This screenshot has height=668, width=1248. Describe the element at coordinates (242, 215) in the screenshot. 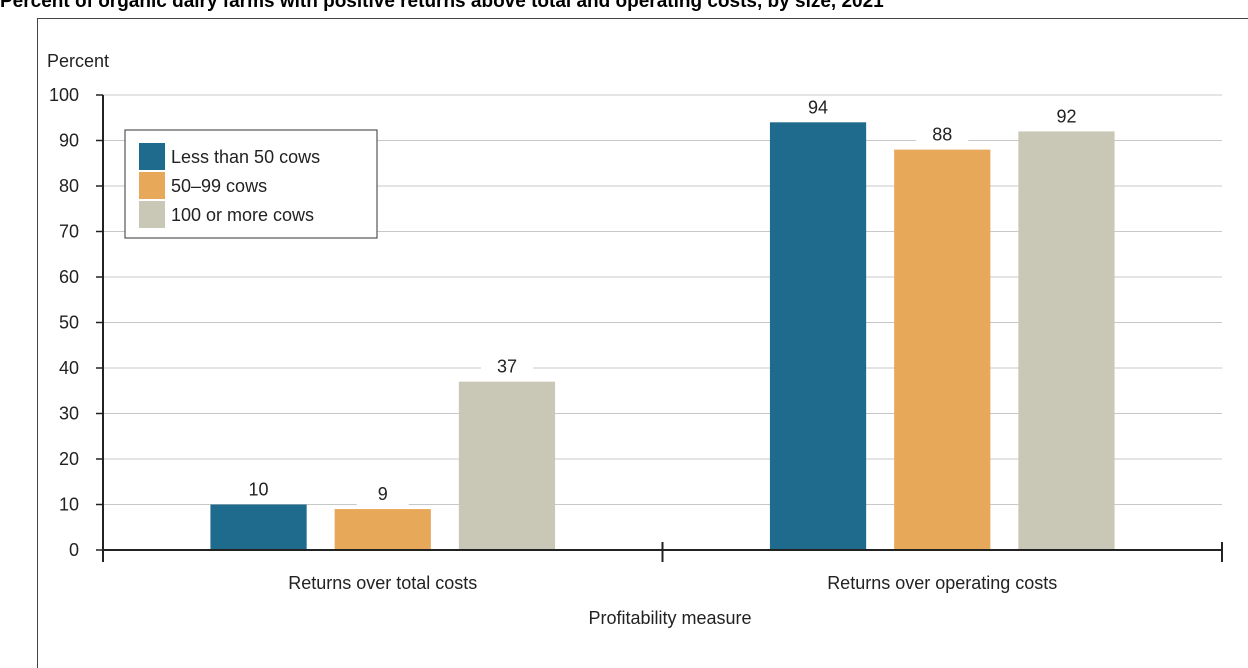

I see `legend-label: 100 or more cows` at that location.